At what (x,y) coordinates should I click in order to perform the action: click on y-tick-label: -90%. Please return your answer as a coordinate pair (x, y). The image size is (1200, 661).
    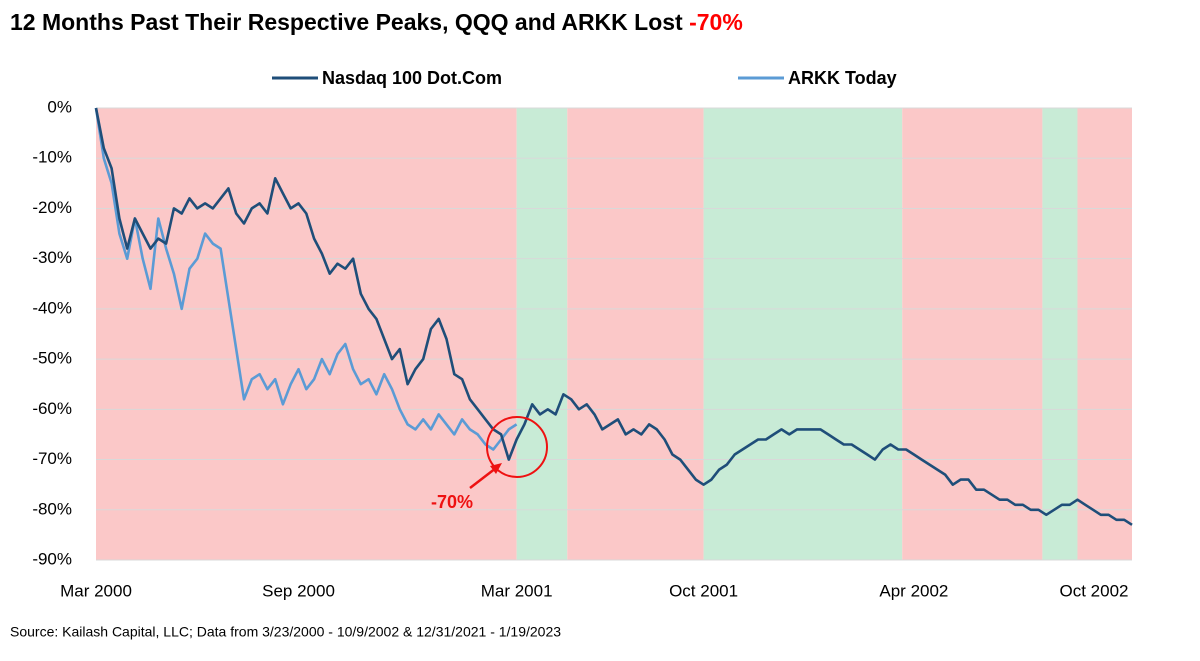
    Looking at the image, I should click on (52, 558).